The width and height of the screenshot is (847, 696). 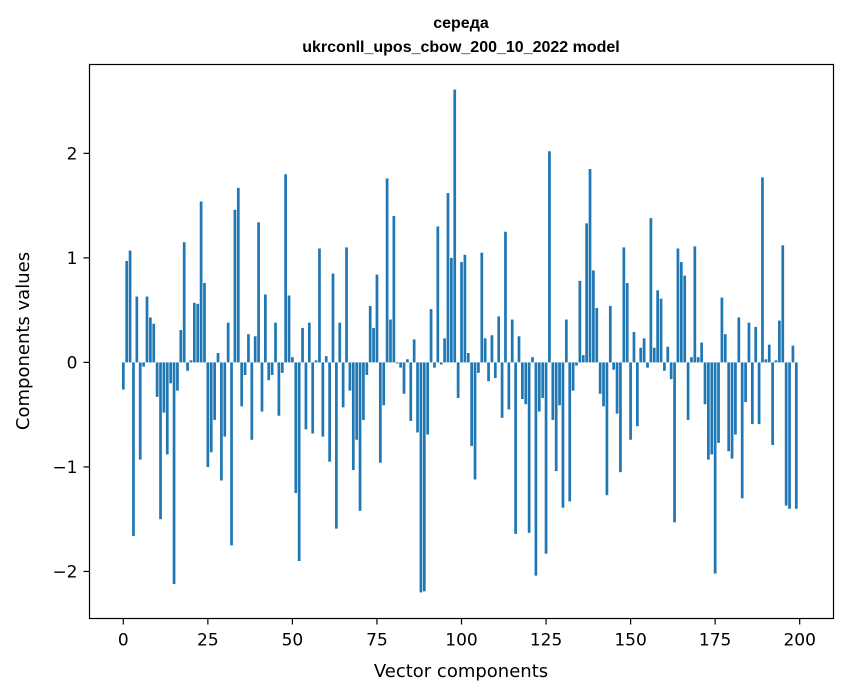 What do you see at coordinates (71, 363) in the screenshot?
I see `y-axis-ticks: −2 −1 0 1 2` at bounding box center [71, 363].